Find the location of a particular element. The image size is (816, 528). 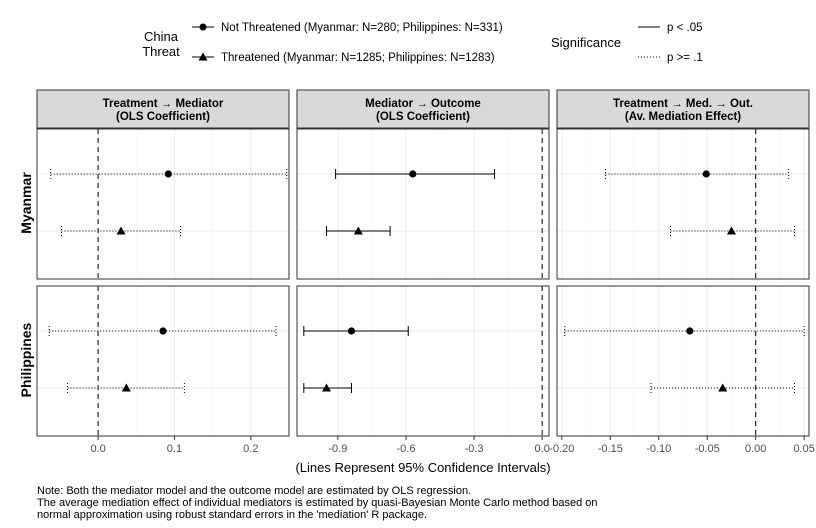

x-tick-label: -0.20 is located at coordinates (561, 449).